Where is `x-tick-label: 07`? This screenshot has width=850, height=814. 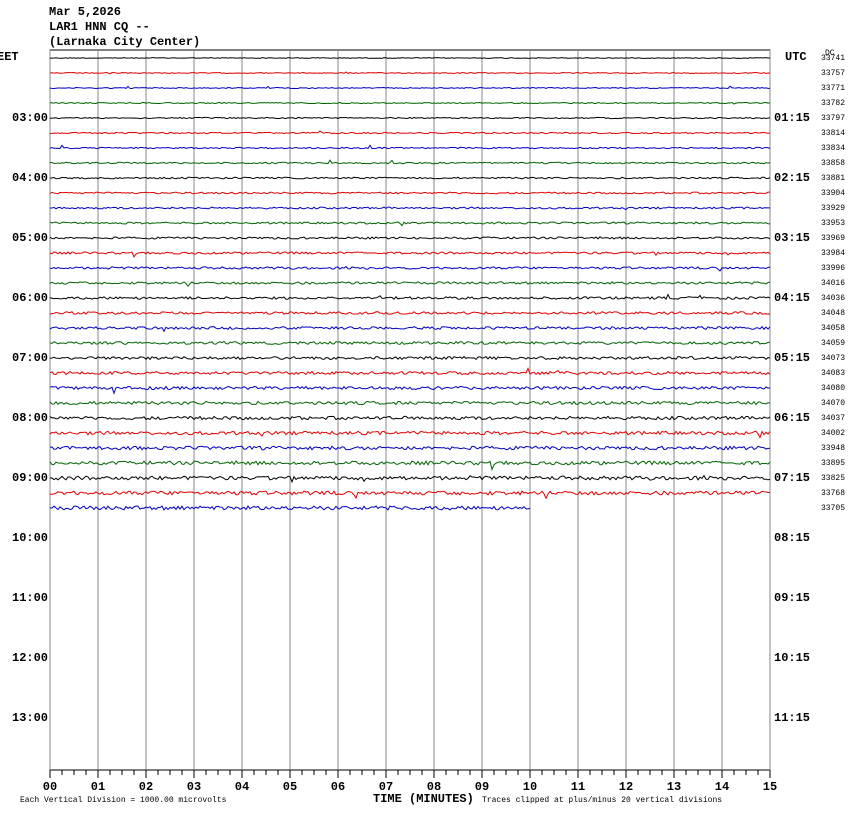 x-tick-label: 07 is located at coordinates (386, 787).